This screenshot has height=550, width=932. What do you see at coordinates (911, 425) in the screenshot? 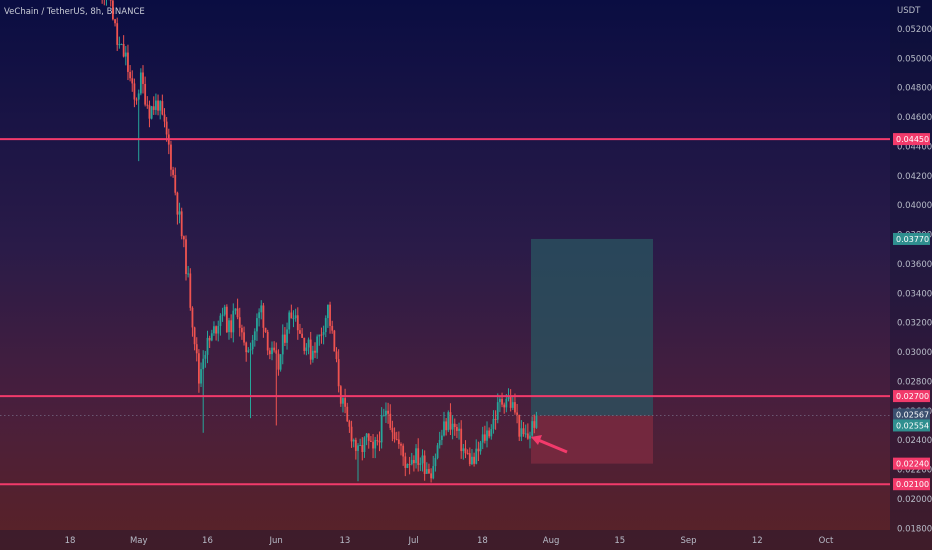
I see `price-tag: 0.02554` at bounding box center [911, 425].